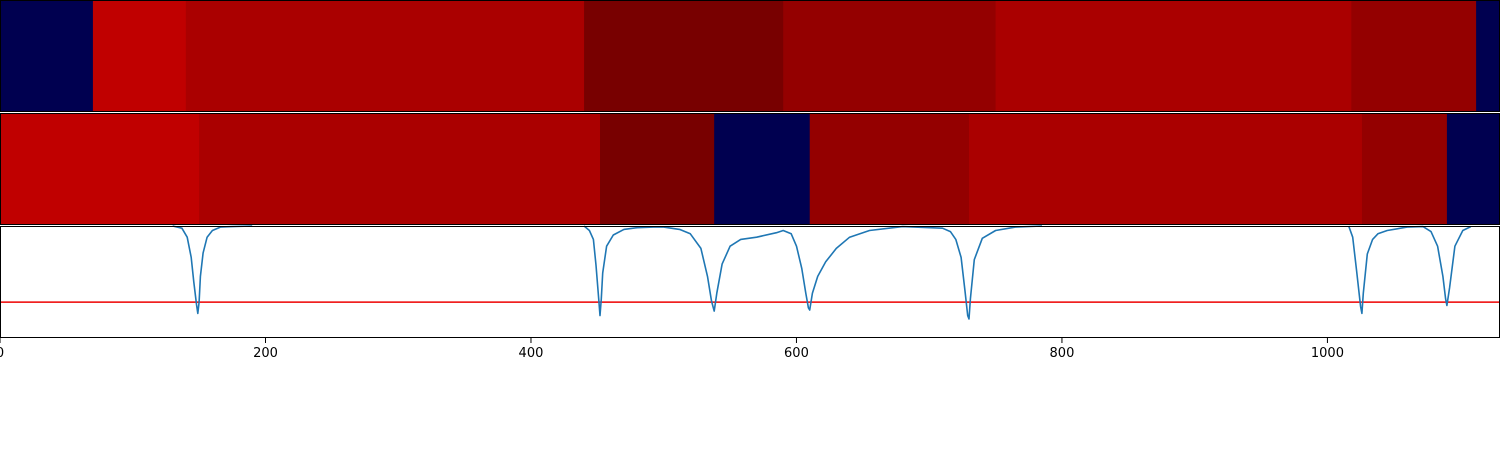  I want to click on x-tick-label: 400, so click(531, 353).